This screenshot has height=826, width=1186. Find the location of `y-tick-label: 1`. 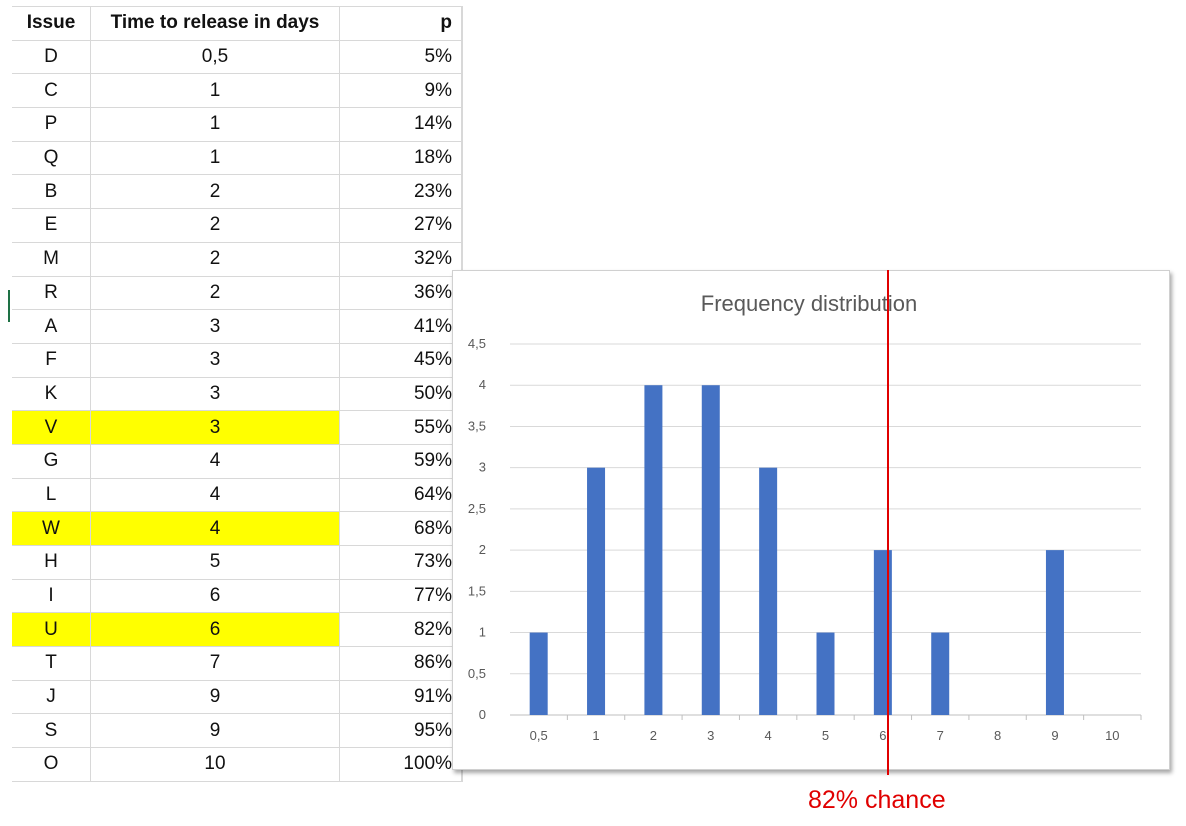

y-tick-label: 1 is located at coordinates (482, 632).